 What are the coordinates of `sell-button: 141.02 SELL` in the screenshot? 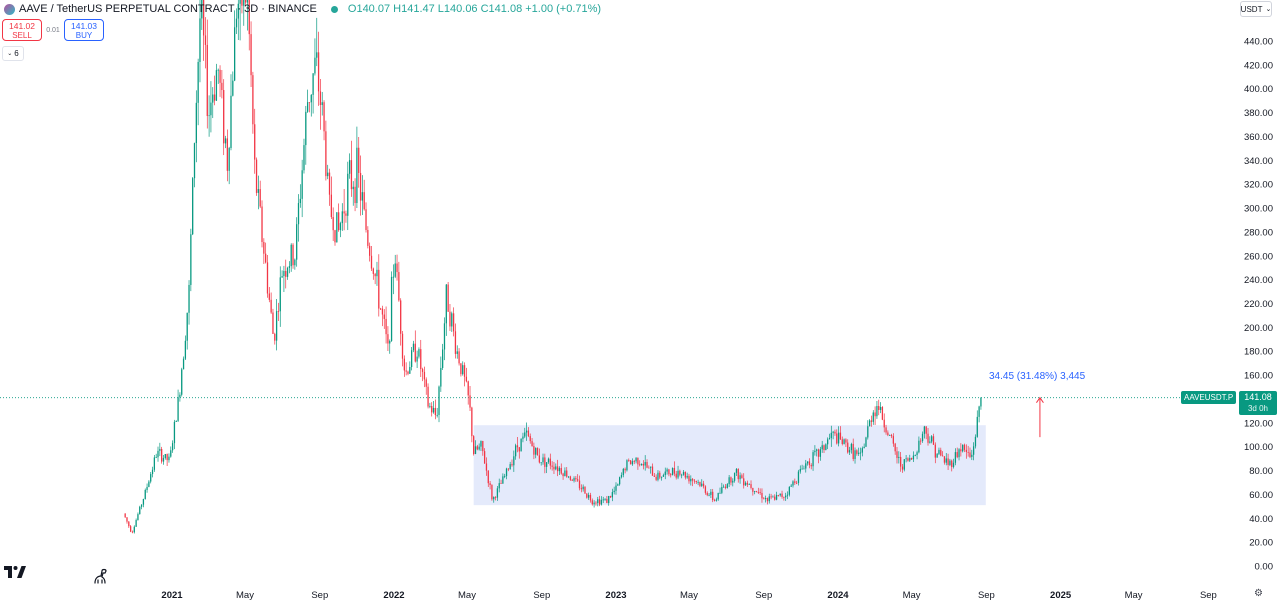 It's located at (22, 30).